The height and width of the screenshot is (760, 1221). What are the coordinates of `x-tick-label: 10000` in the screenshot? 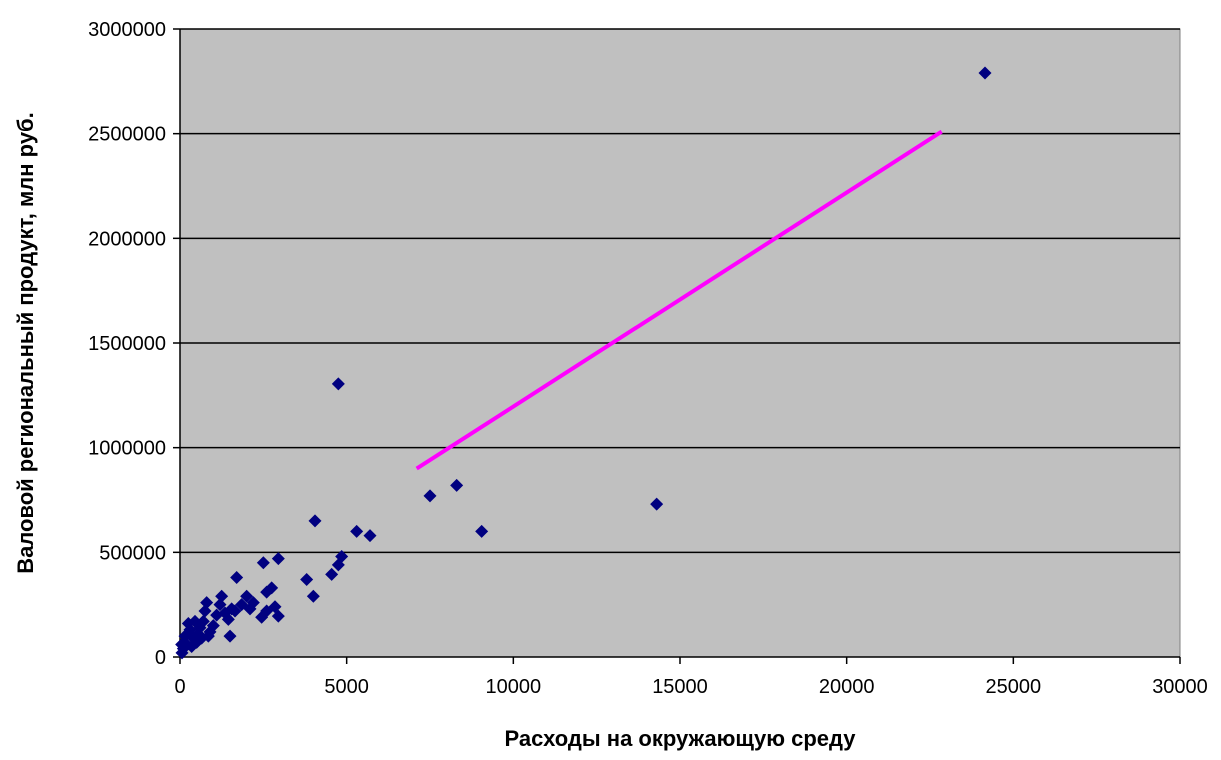 It's located at (514, 687).